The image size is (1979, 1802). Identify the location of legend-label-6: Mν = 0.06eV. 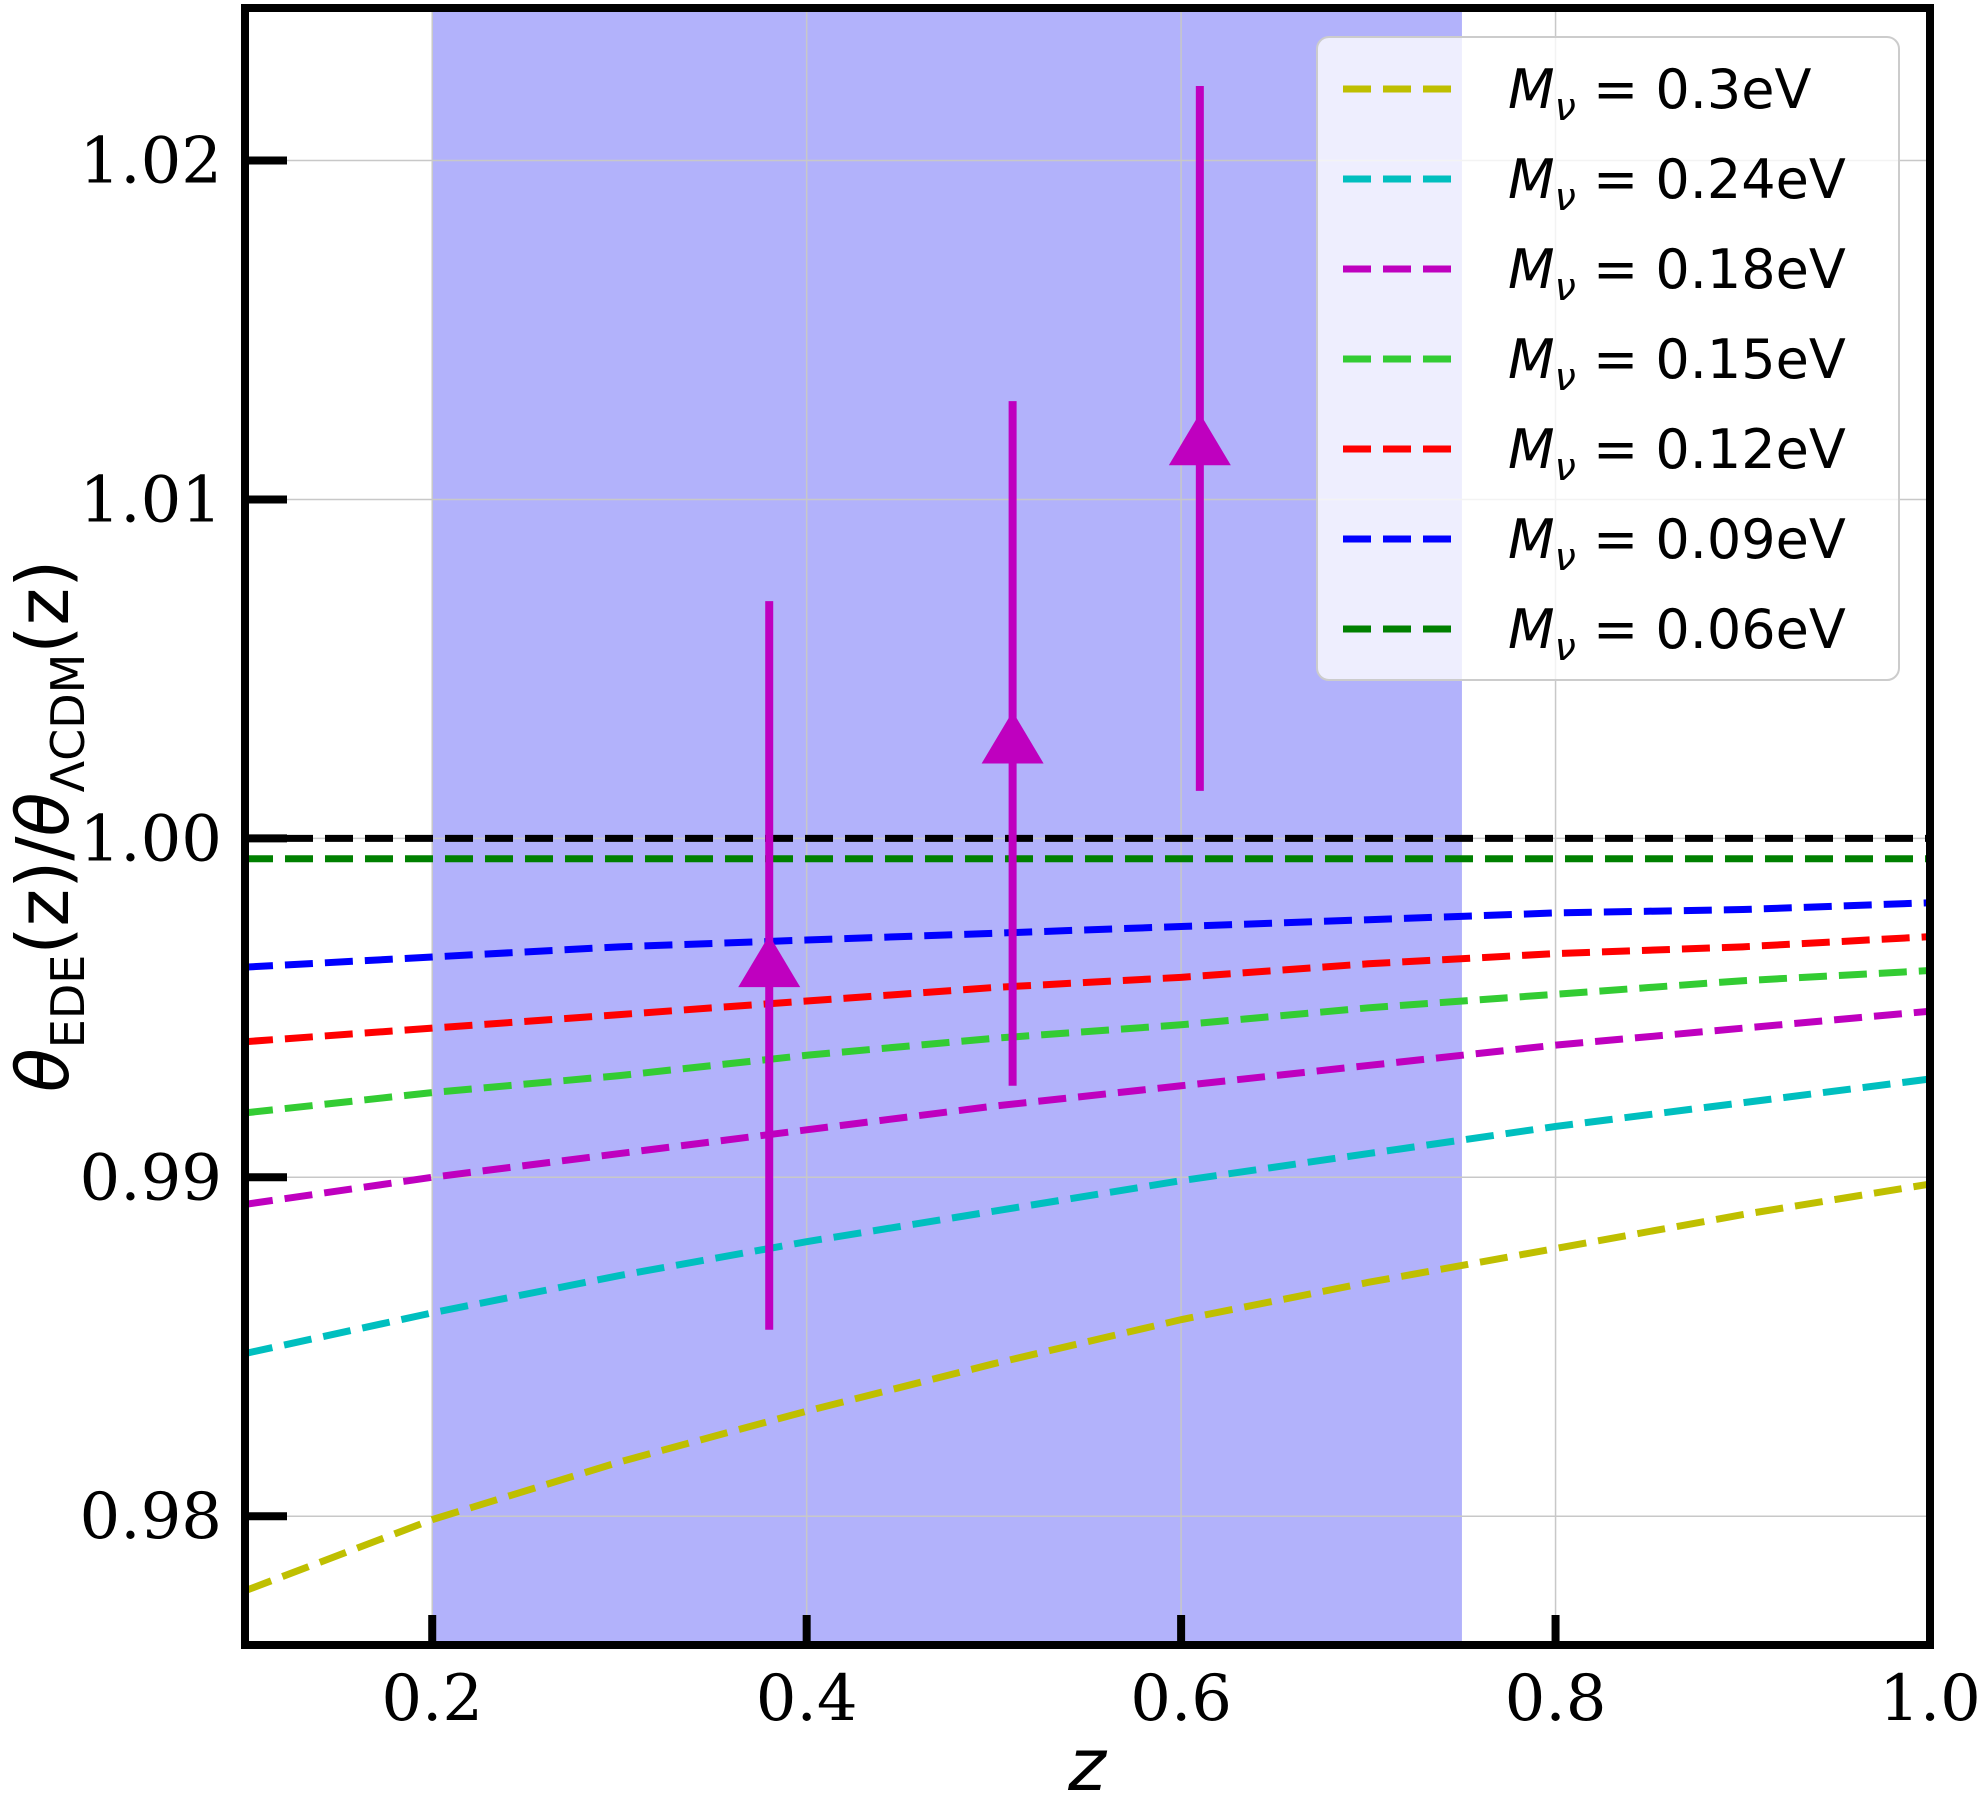
(1677, 633).